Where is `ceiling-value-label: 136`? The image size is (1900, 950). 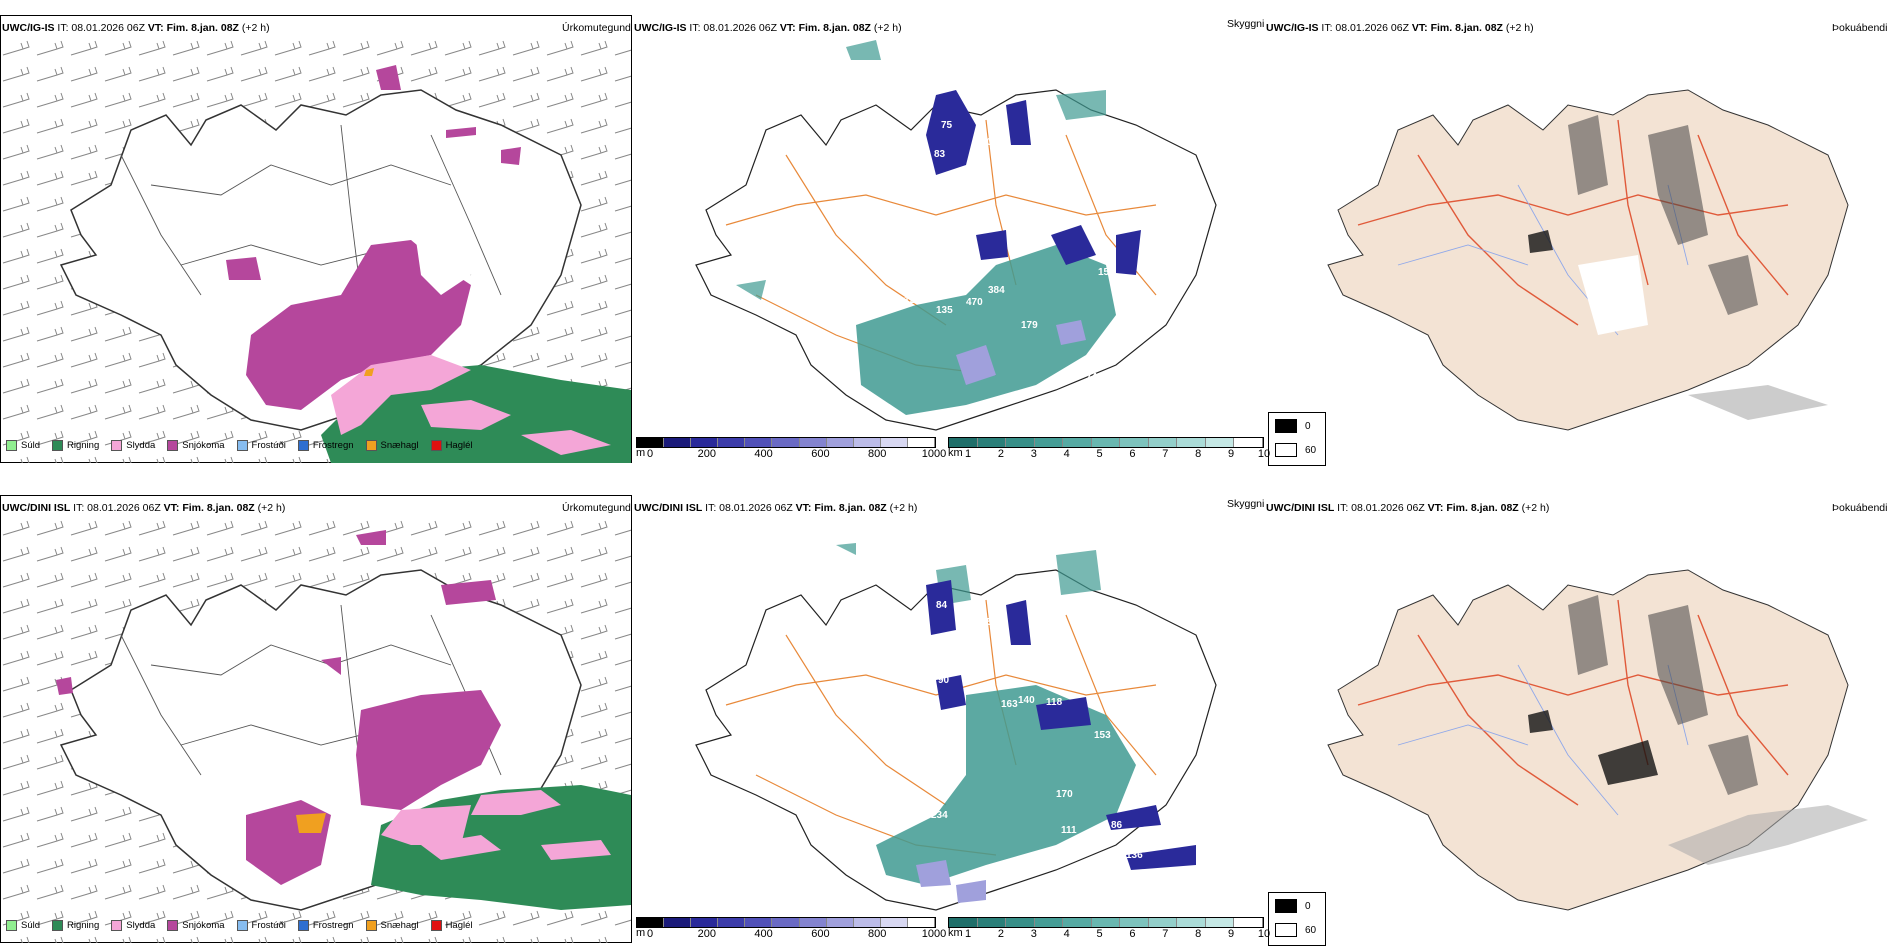 ceiling-value-label: 136 is located at coordinates (1134, 855).